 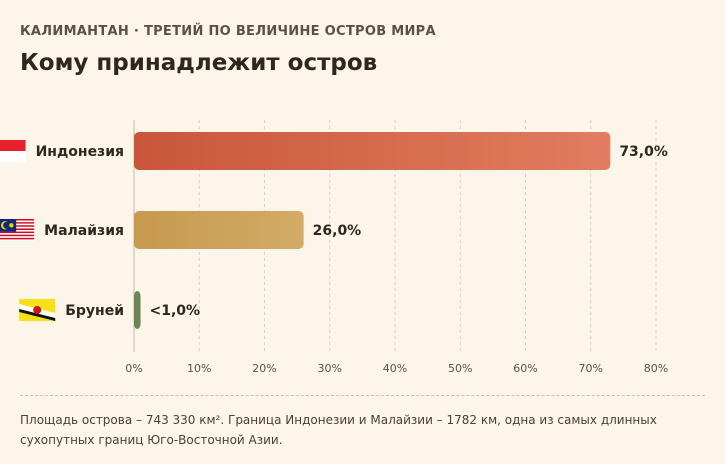 I want to click on x-tick-label: 70%, so click(x=591, y=368).